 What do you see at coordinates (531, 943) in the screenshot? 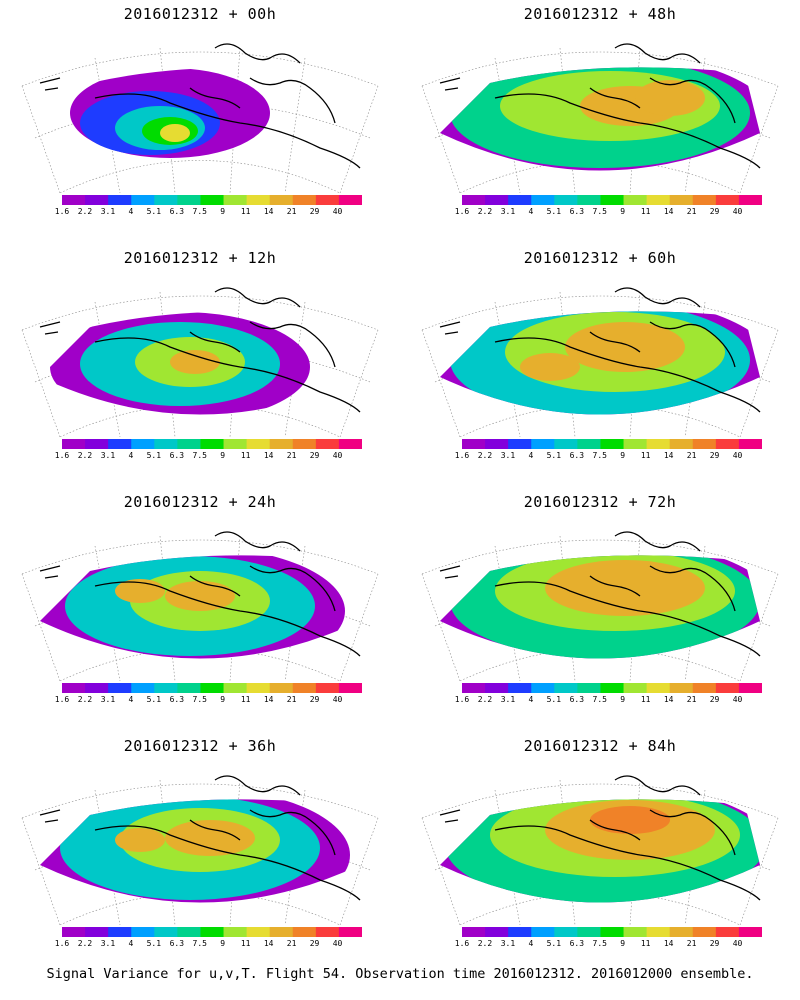
I see `colorbar-label: 4` at bounding box center [531, 943].